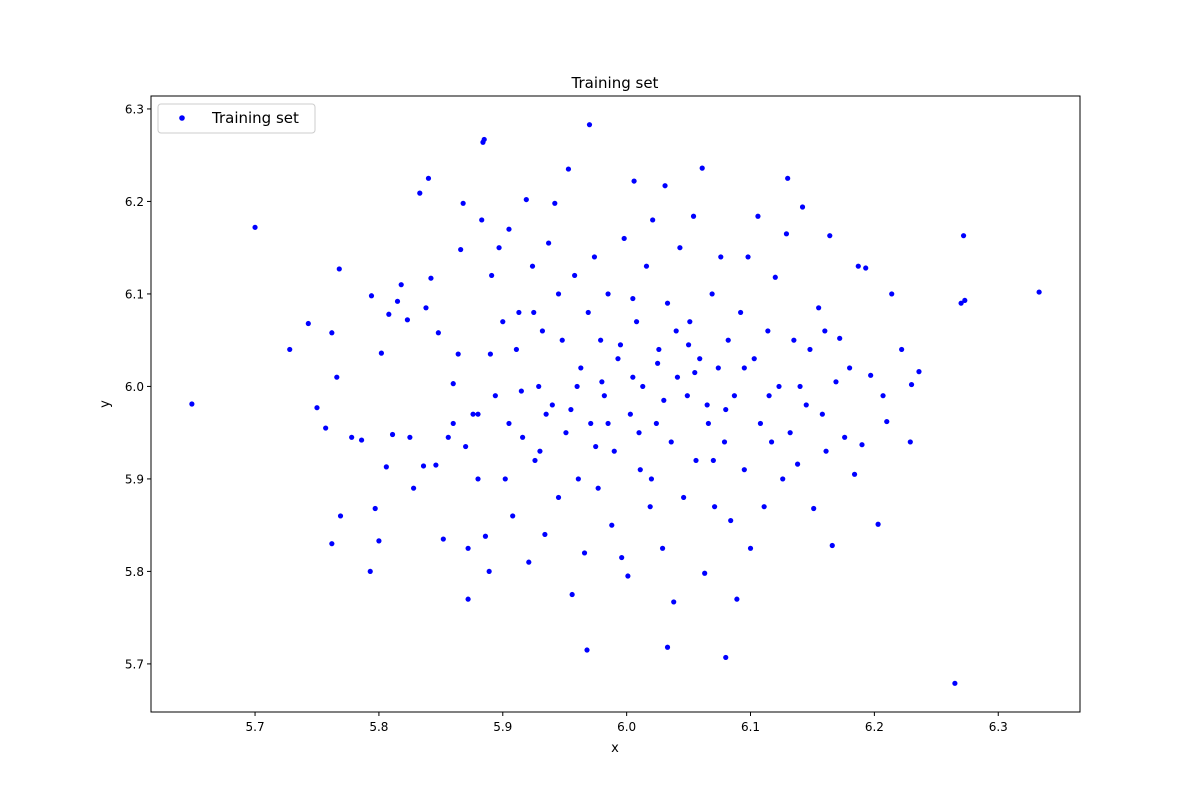 This screenshot has height=804, width=1200. What do you see at coordinates (626, 727) in the screenshot?
I see `x-tick-label: 6.0` at bounding box center [626, 727].